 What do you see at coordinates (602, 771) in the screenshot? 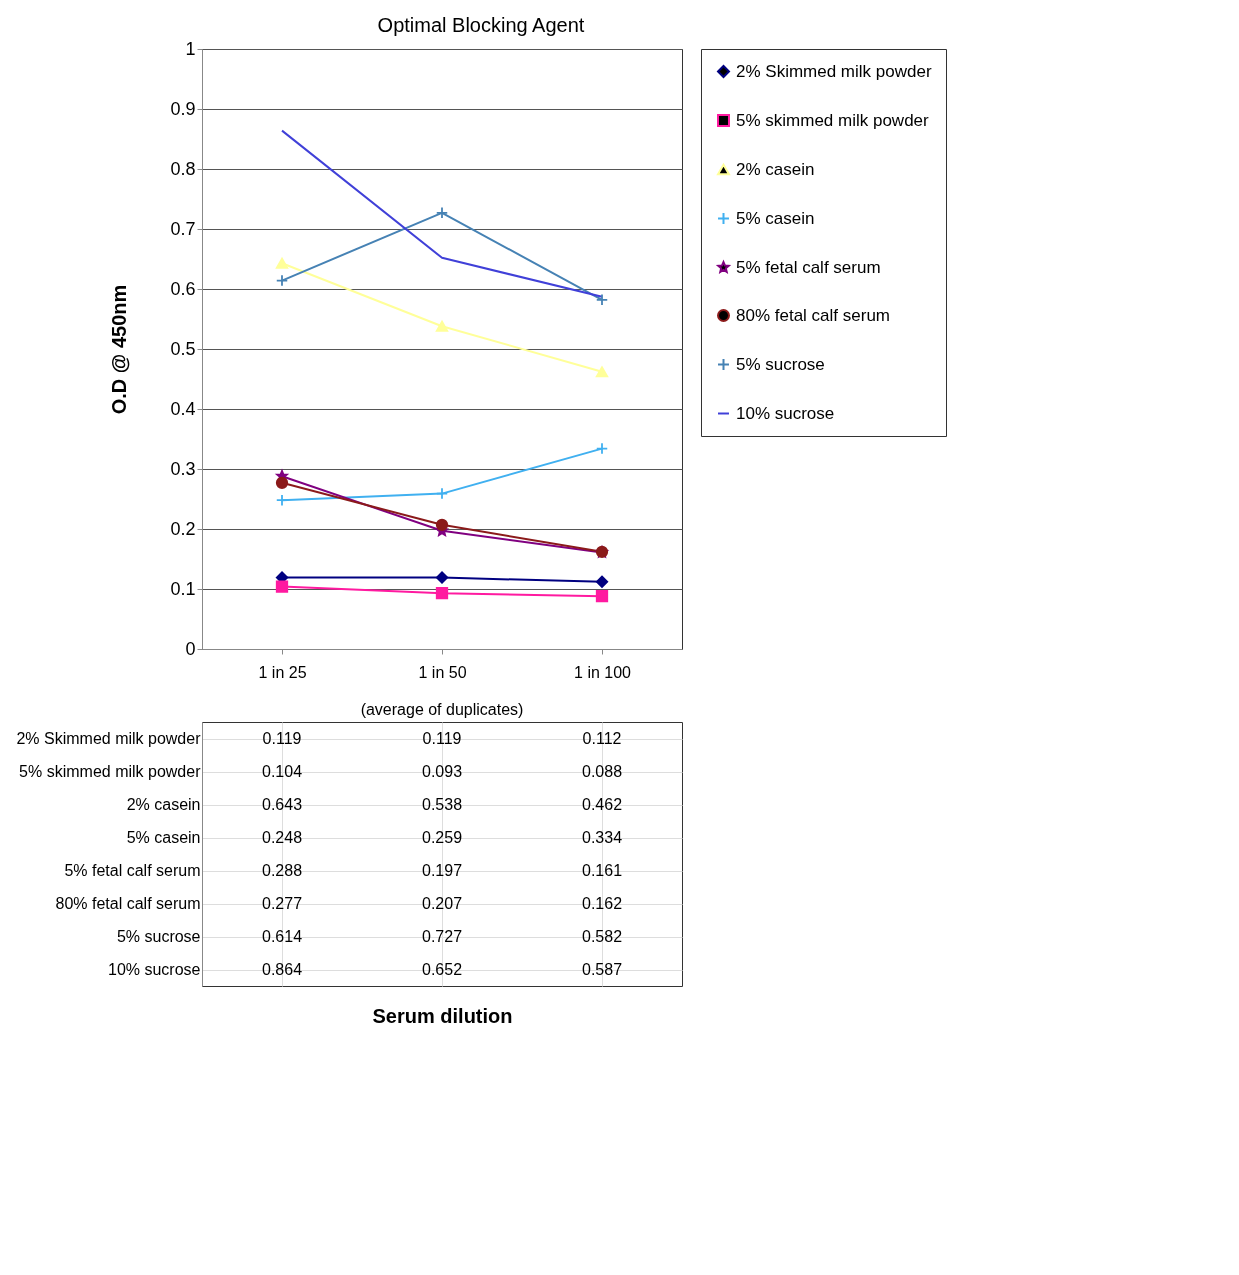
I see `data-label: 0.088` at bounding box center [602, 771].